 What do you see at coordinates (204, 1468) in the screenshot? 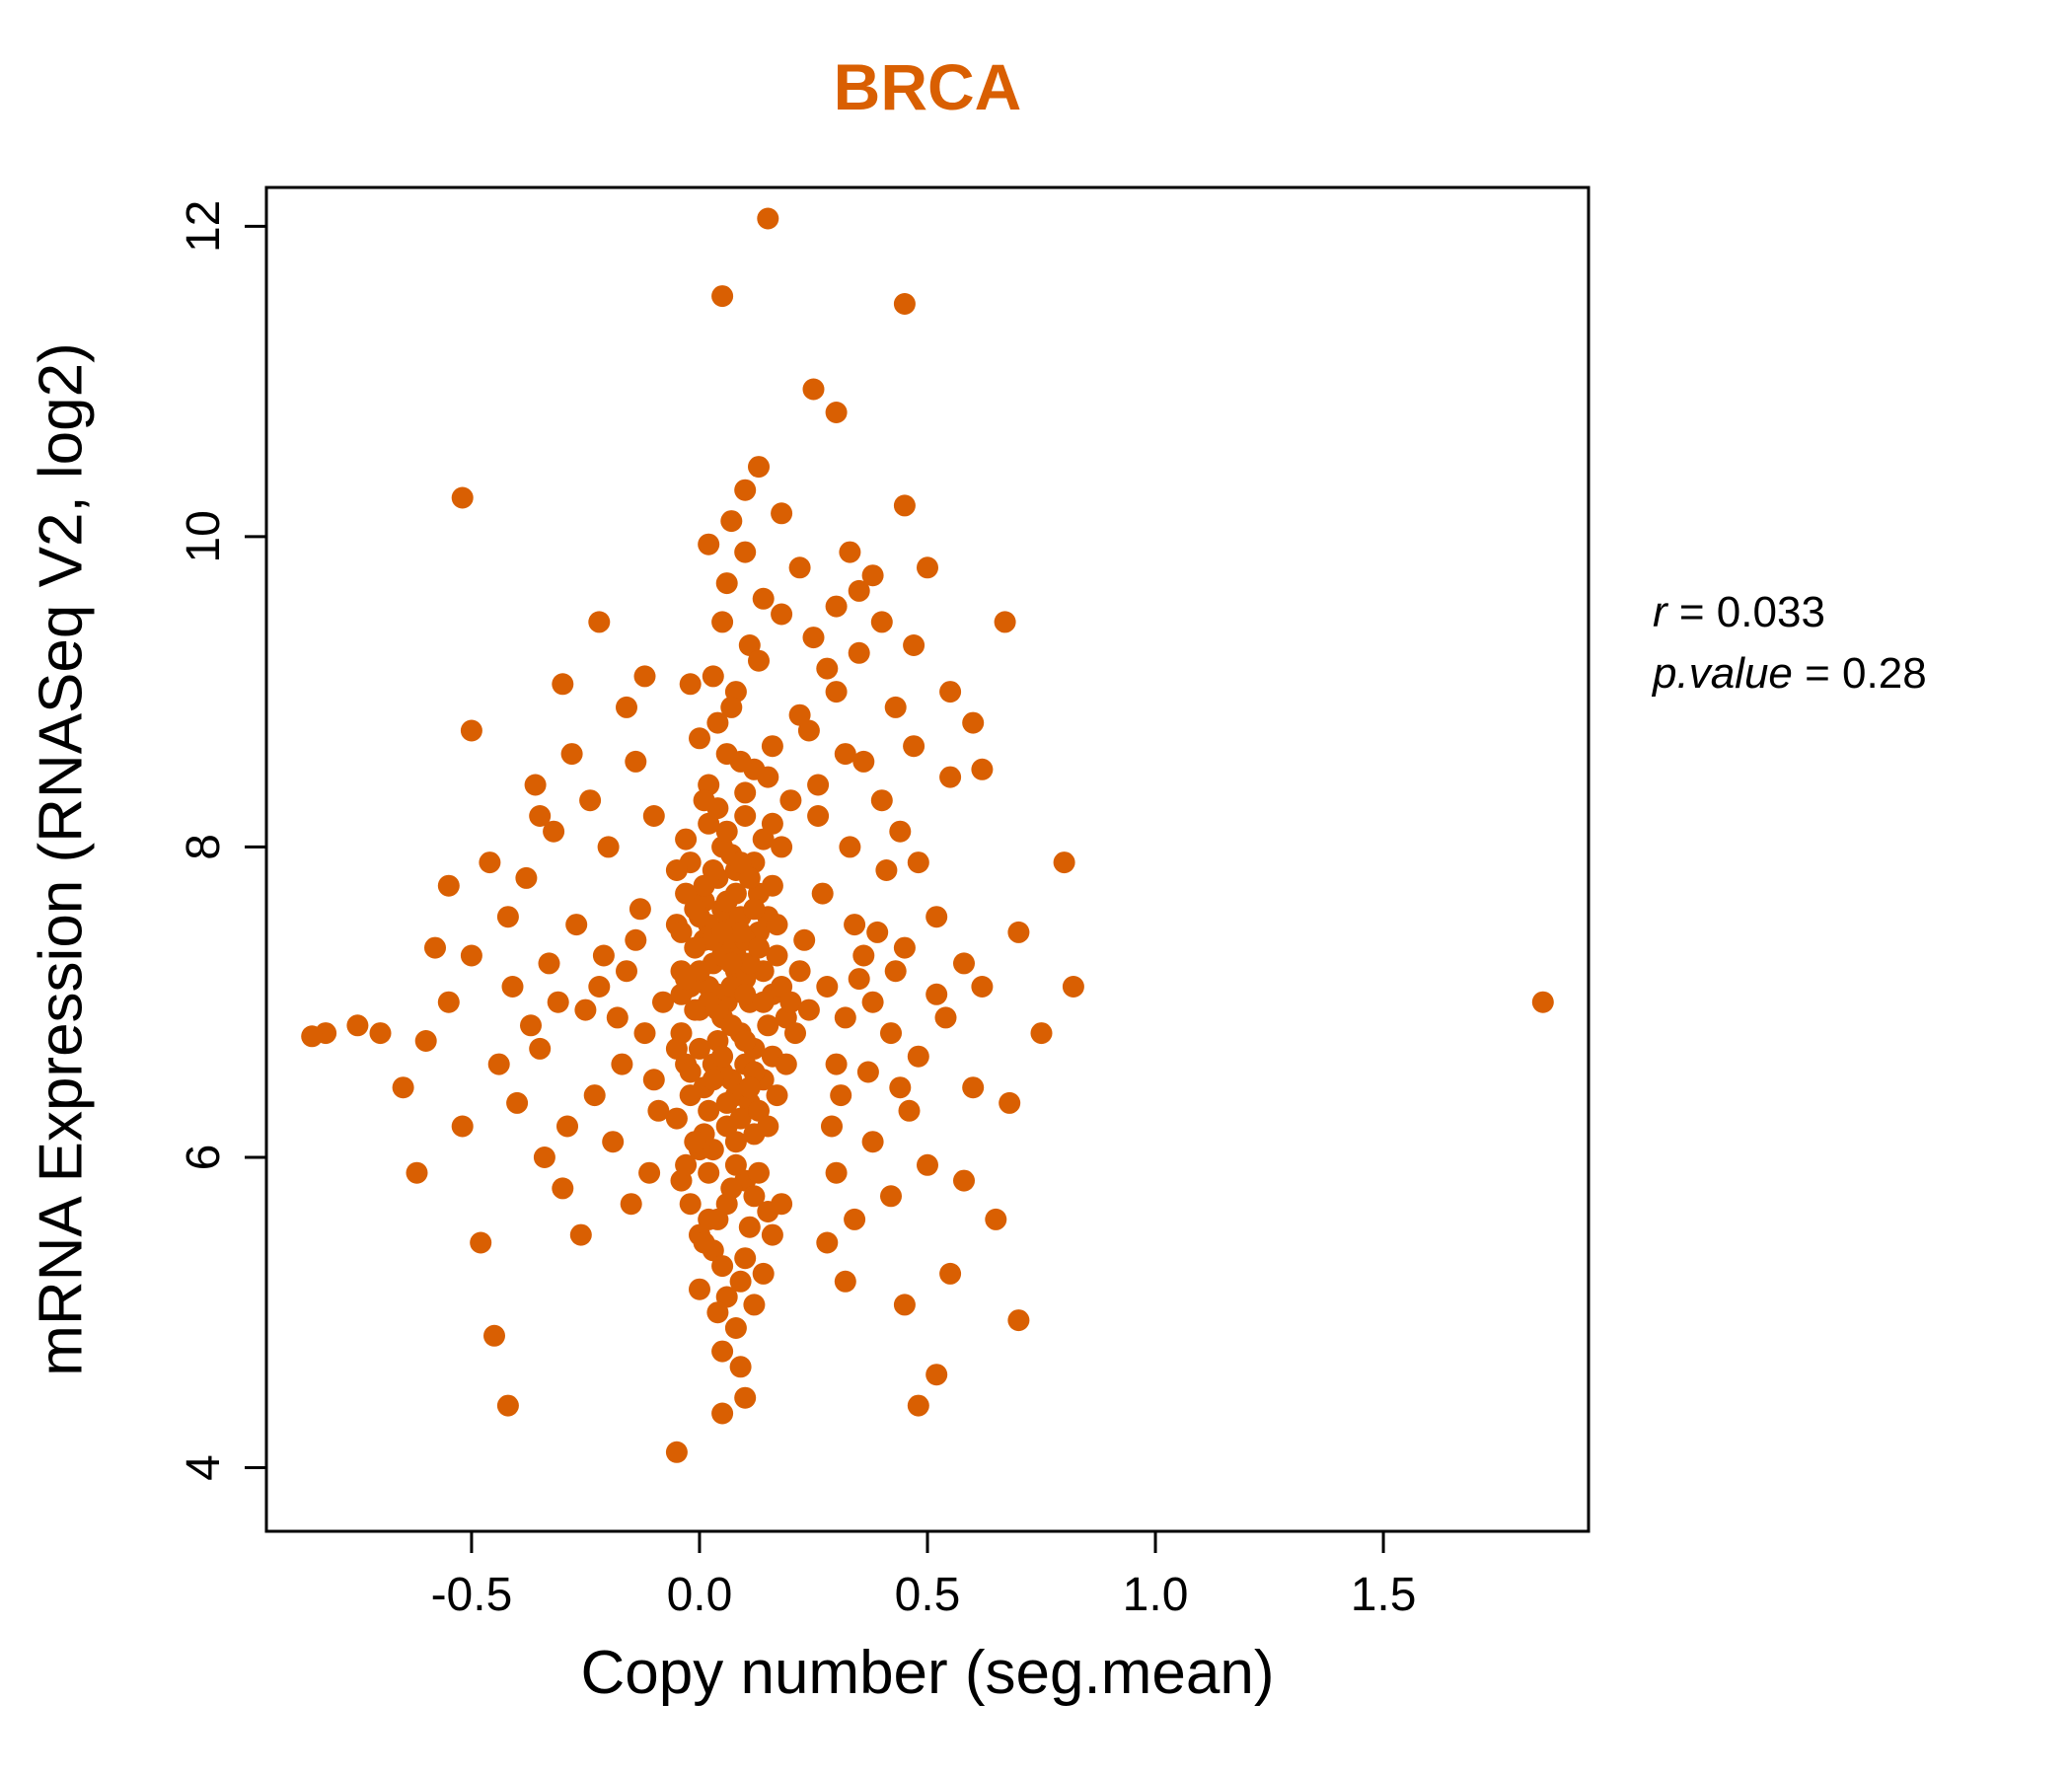
I see `y-tick-label: 4` at bounding box center [204, 1468].